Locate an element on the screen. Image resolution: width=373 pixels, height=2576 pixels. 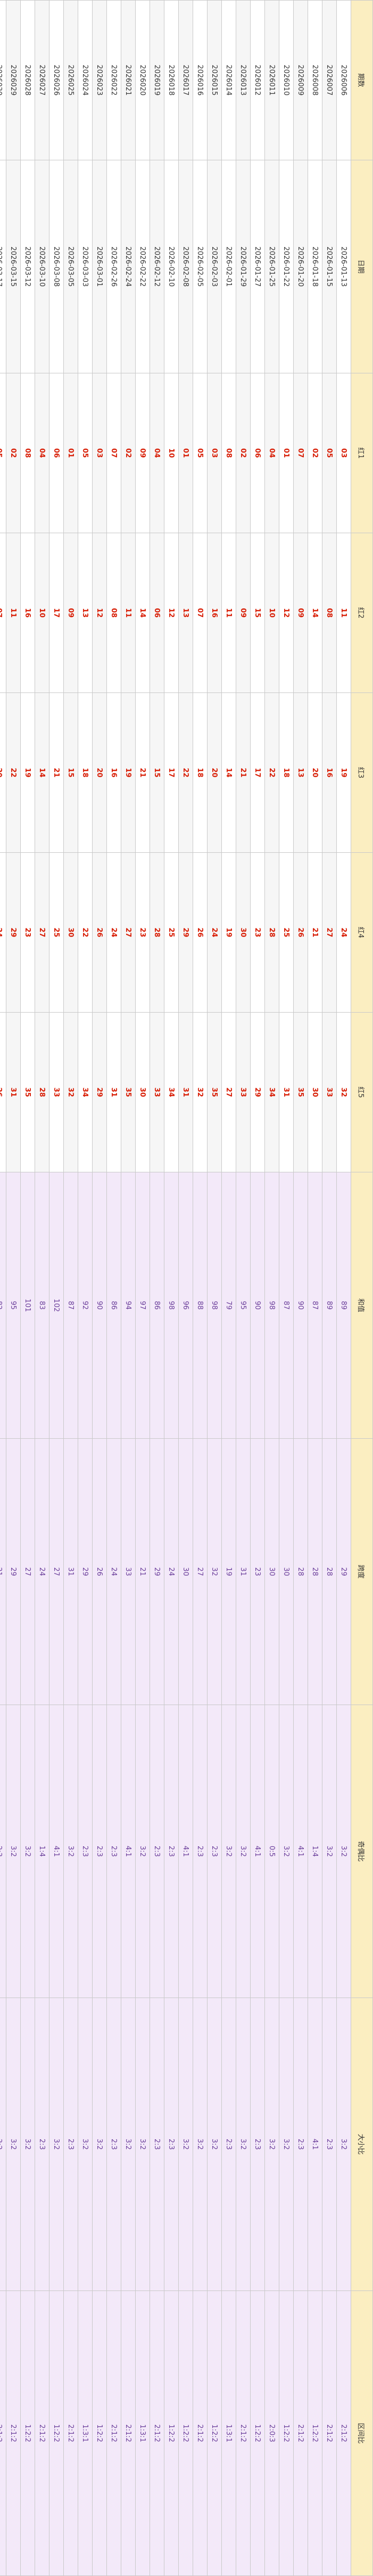
table-cell: 02 is located at coordinates (243, 453).